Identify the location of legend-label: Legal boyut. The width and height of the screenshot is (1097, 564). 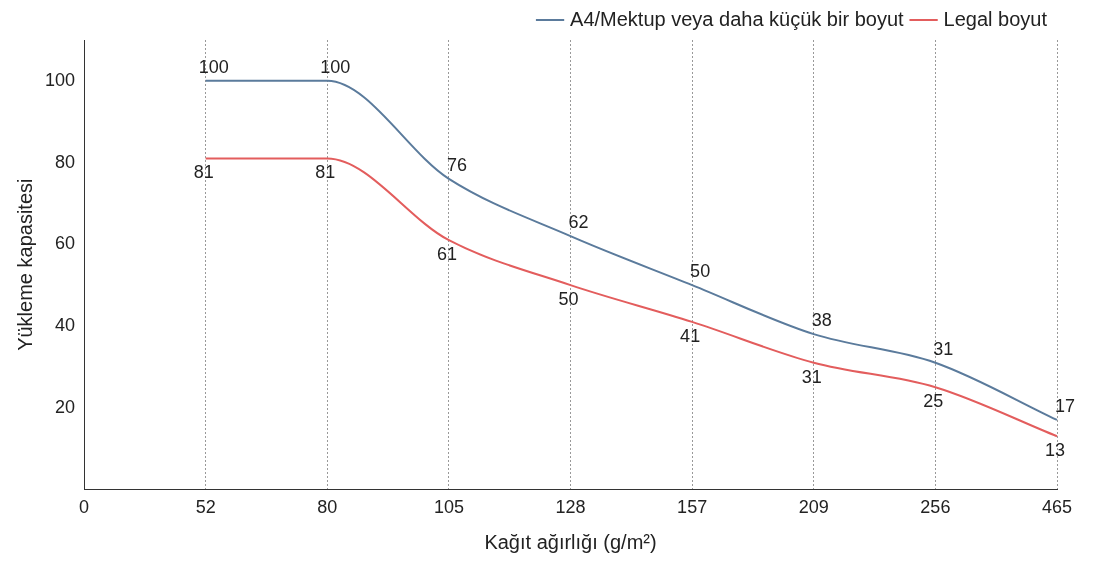
(995, 18).